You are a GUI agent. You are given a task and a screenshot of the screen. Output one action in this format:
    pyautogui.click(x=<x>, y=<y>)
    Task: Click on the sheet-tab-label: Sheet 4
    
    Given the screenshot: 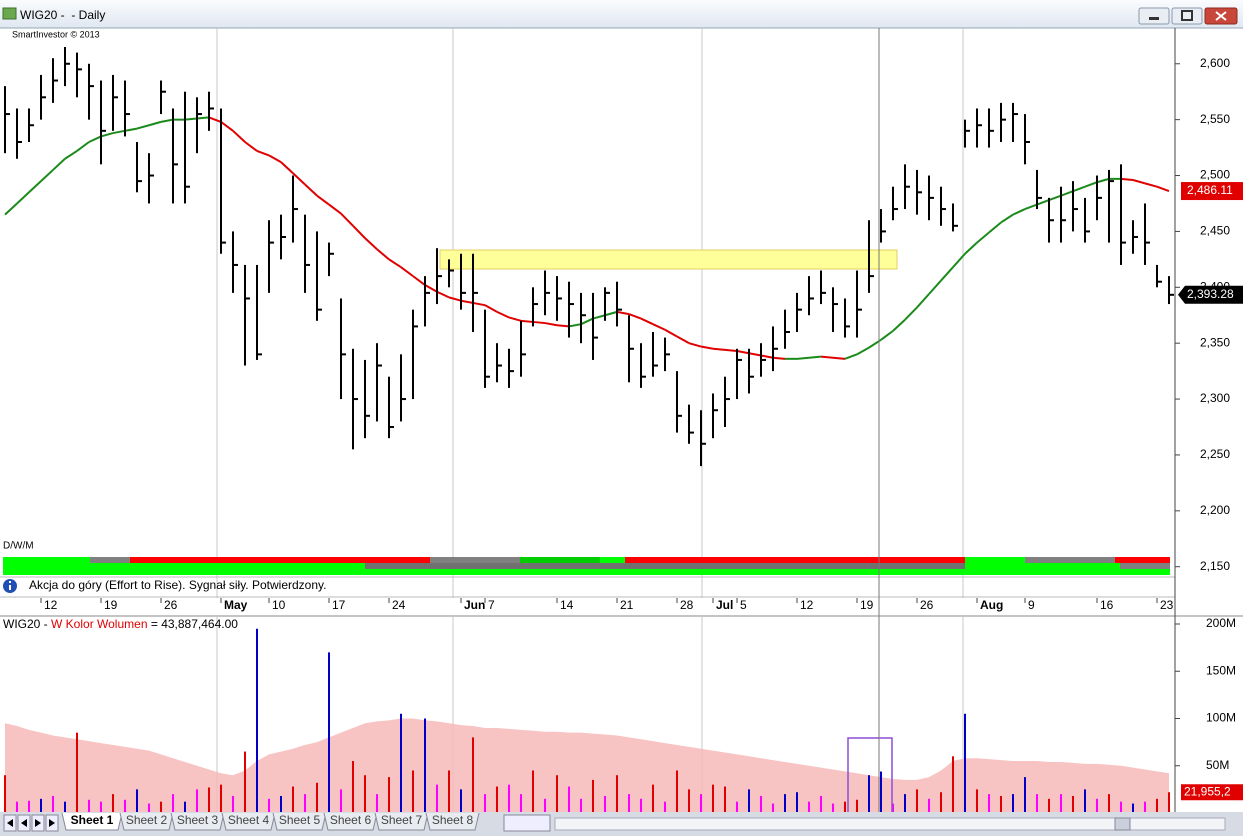 What is the action you would take?
    pyautogui.click(x=249, y=820)
    